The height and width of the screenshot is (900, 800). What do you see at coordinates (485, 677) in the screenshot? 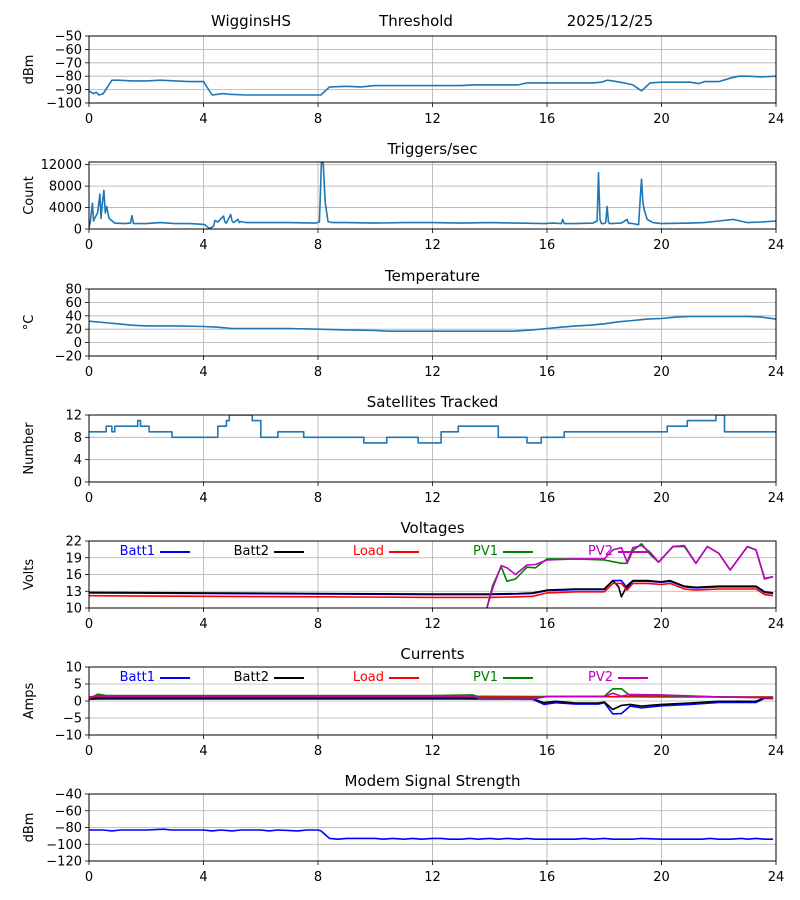
I see `legend-label-pv1: PV1` at bounding box center [485, 677].